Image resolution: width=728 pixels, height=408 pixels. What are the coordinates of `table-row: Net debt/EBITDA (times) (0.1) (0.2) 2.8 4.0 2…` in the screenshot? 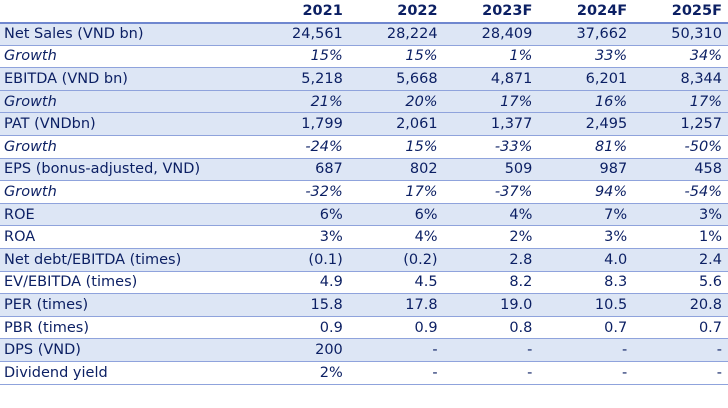 It's located at (364, 260).